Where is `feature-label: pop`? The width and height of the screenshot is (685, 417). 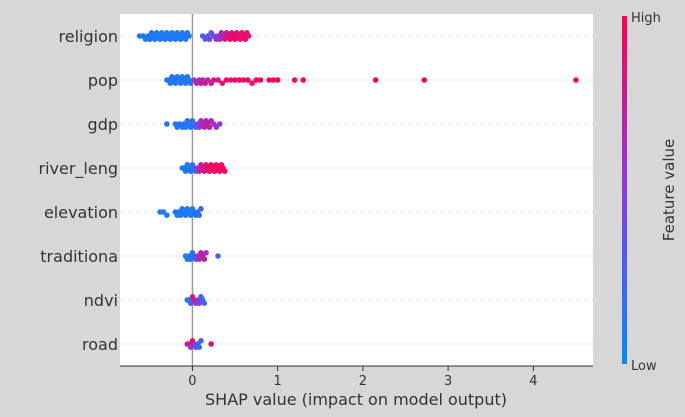 feature-label: pop is located at coordinates (103, 80).